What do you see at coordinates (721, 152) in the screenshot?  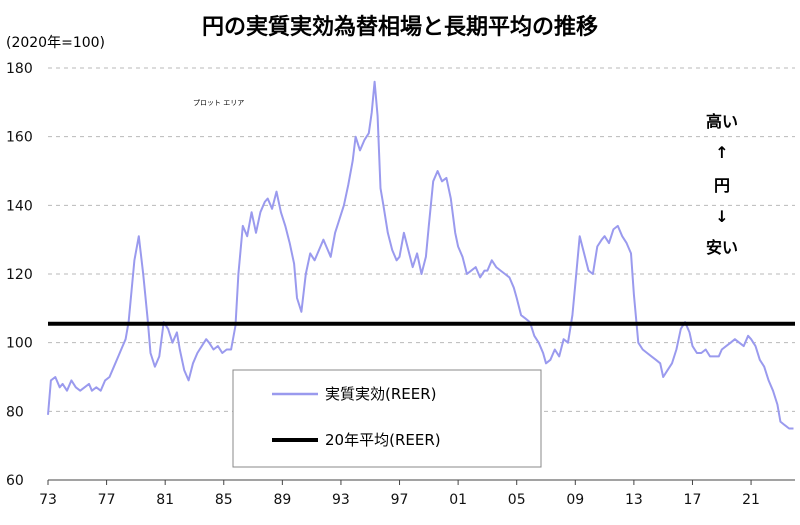 I see `annotation-up-arrow: ↑` at bounding box center [721, 152].